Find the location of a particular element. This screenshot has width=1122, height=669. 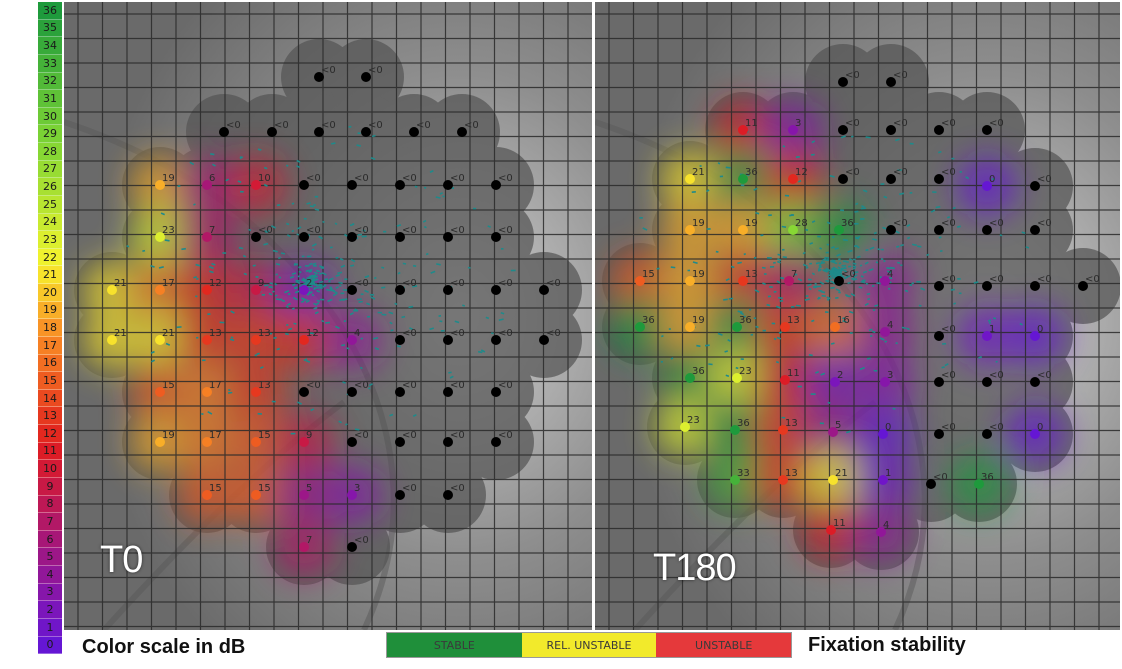

fixation-segment: STABLE is located at coordinates (454, 645).